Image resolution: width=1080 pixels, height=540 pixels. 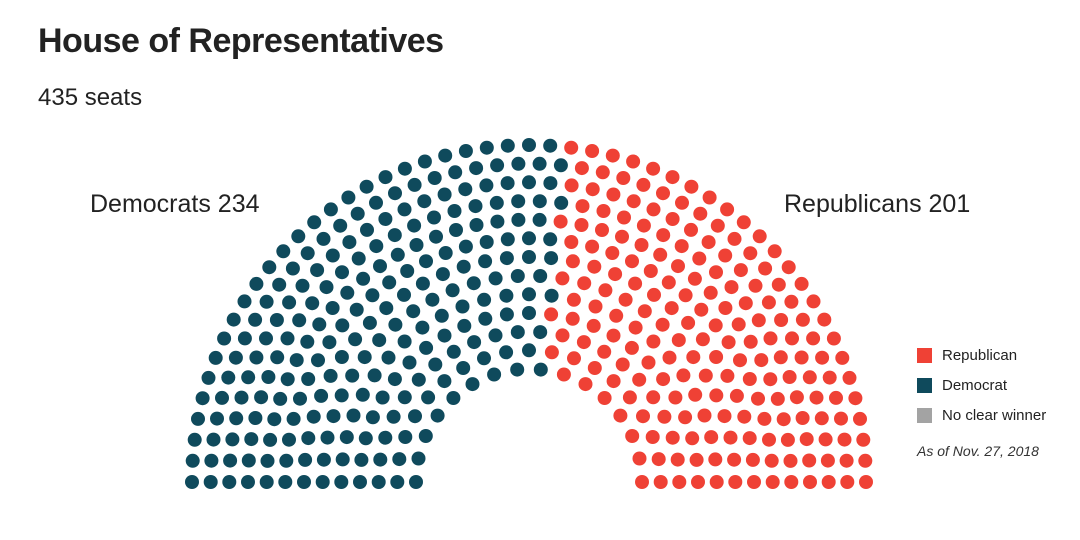 What do you see at coordinates (90, 97) in the screenshot?
I see `seat-count: 435 seats` at bounding box center [90, 97].